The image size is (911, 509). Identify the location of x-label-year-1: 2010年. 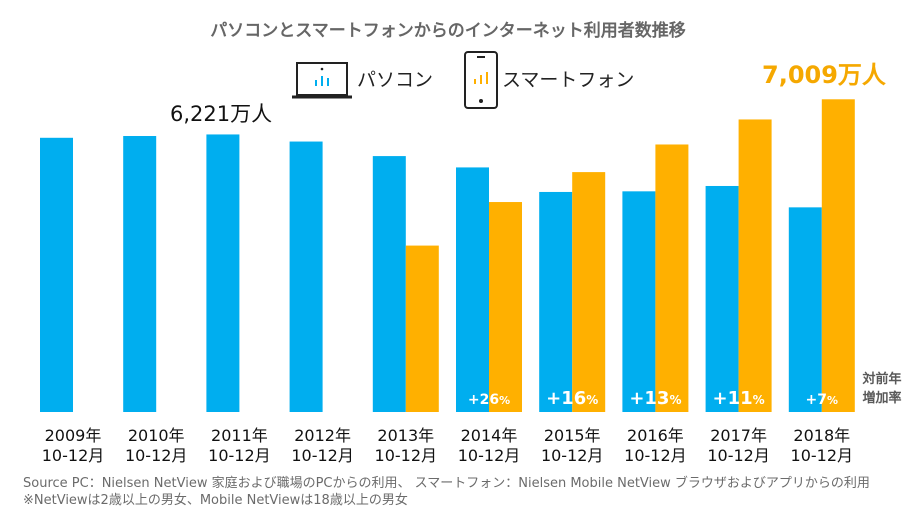
(156, 435).